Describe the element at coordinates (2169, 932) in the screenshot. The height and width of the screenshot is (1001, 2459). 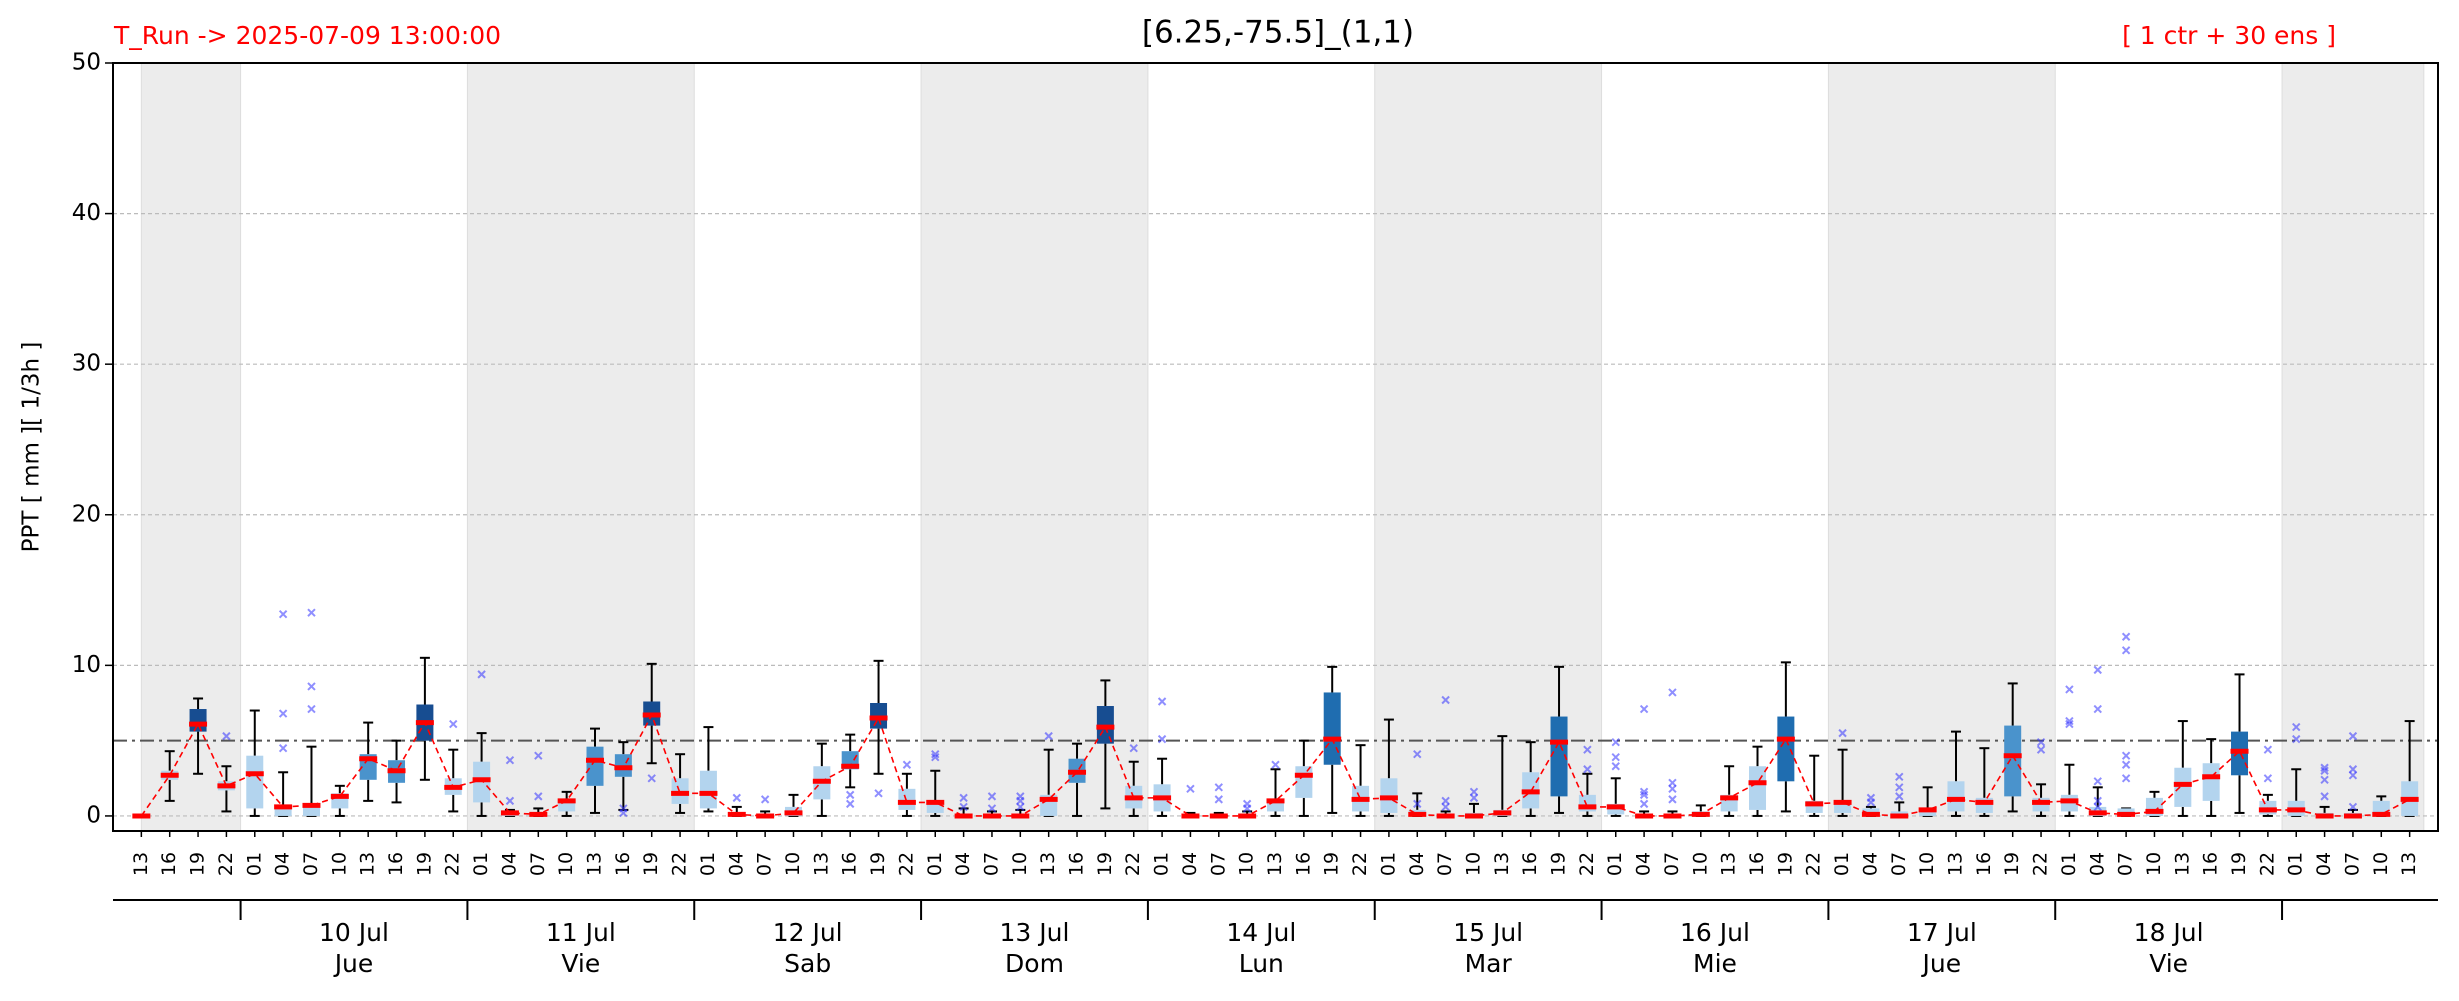
I see `day-date: 18 Jul` at that location.